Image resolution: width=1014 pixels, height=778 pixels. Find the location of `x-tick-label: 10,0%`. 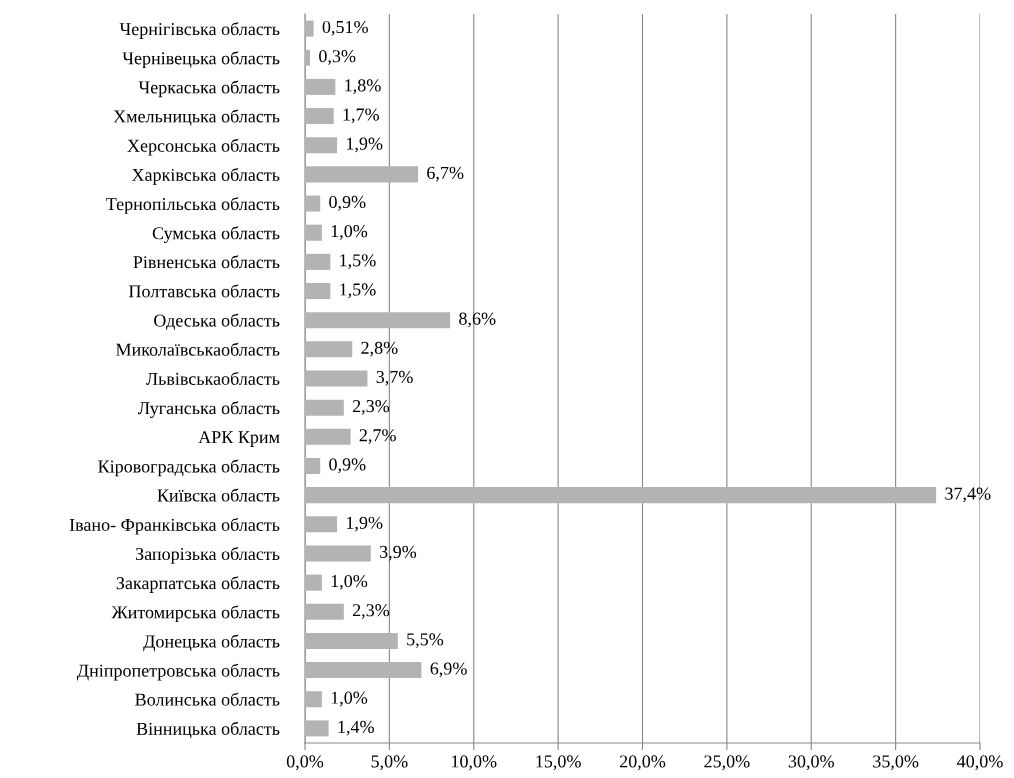

x-tick-label: 10,0% is located at coordinates (474, 763).